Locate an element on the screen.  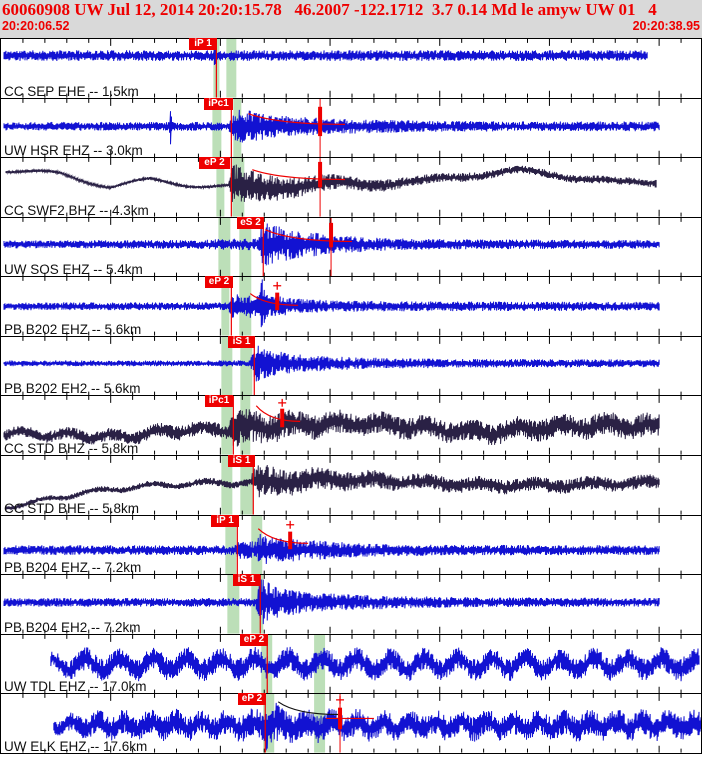
station-label: CC SEP EHE -- 1.5km is located at coordinates (71, 91).